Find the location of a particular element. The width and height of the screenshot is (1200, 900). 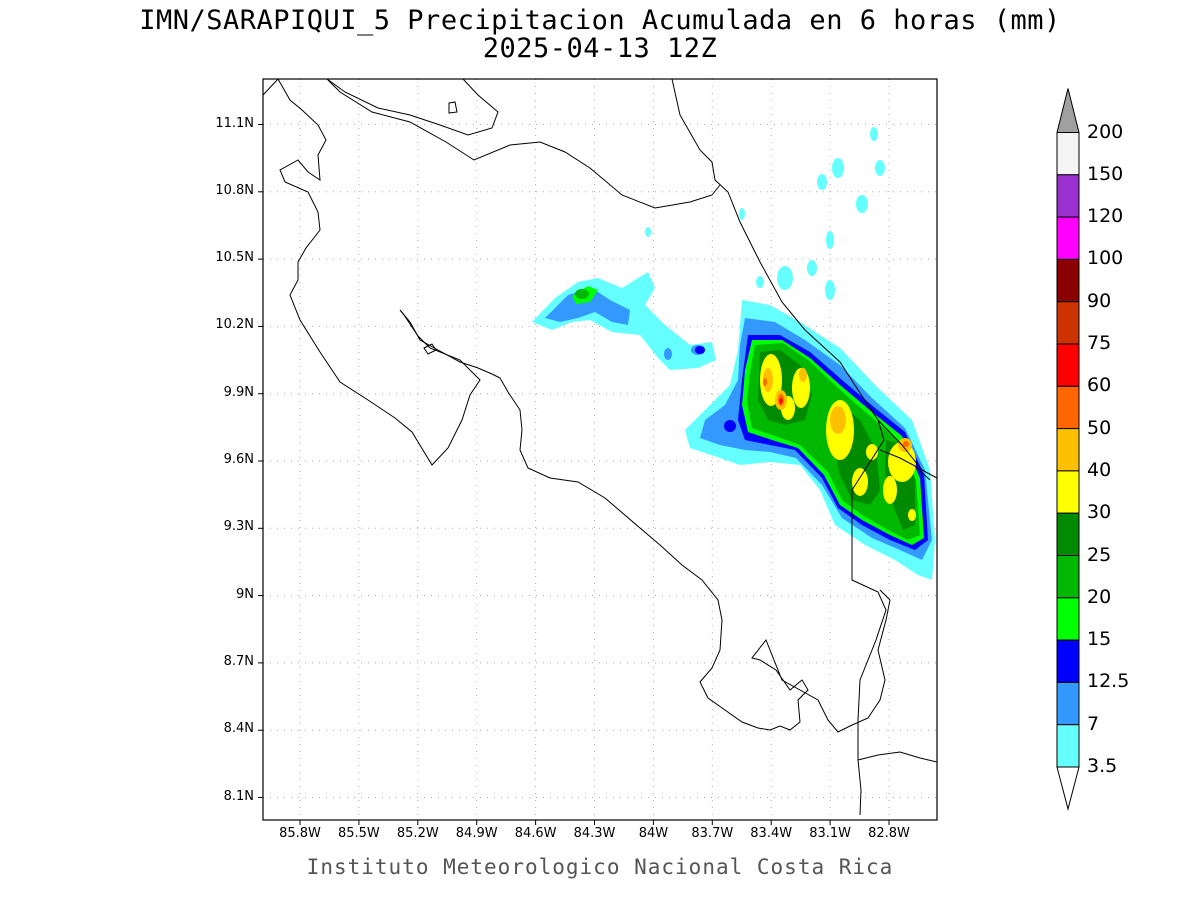

colorbar-label: 15 is located at coordinates (1099, 639).